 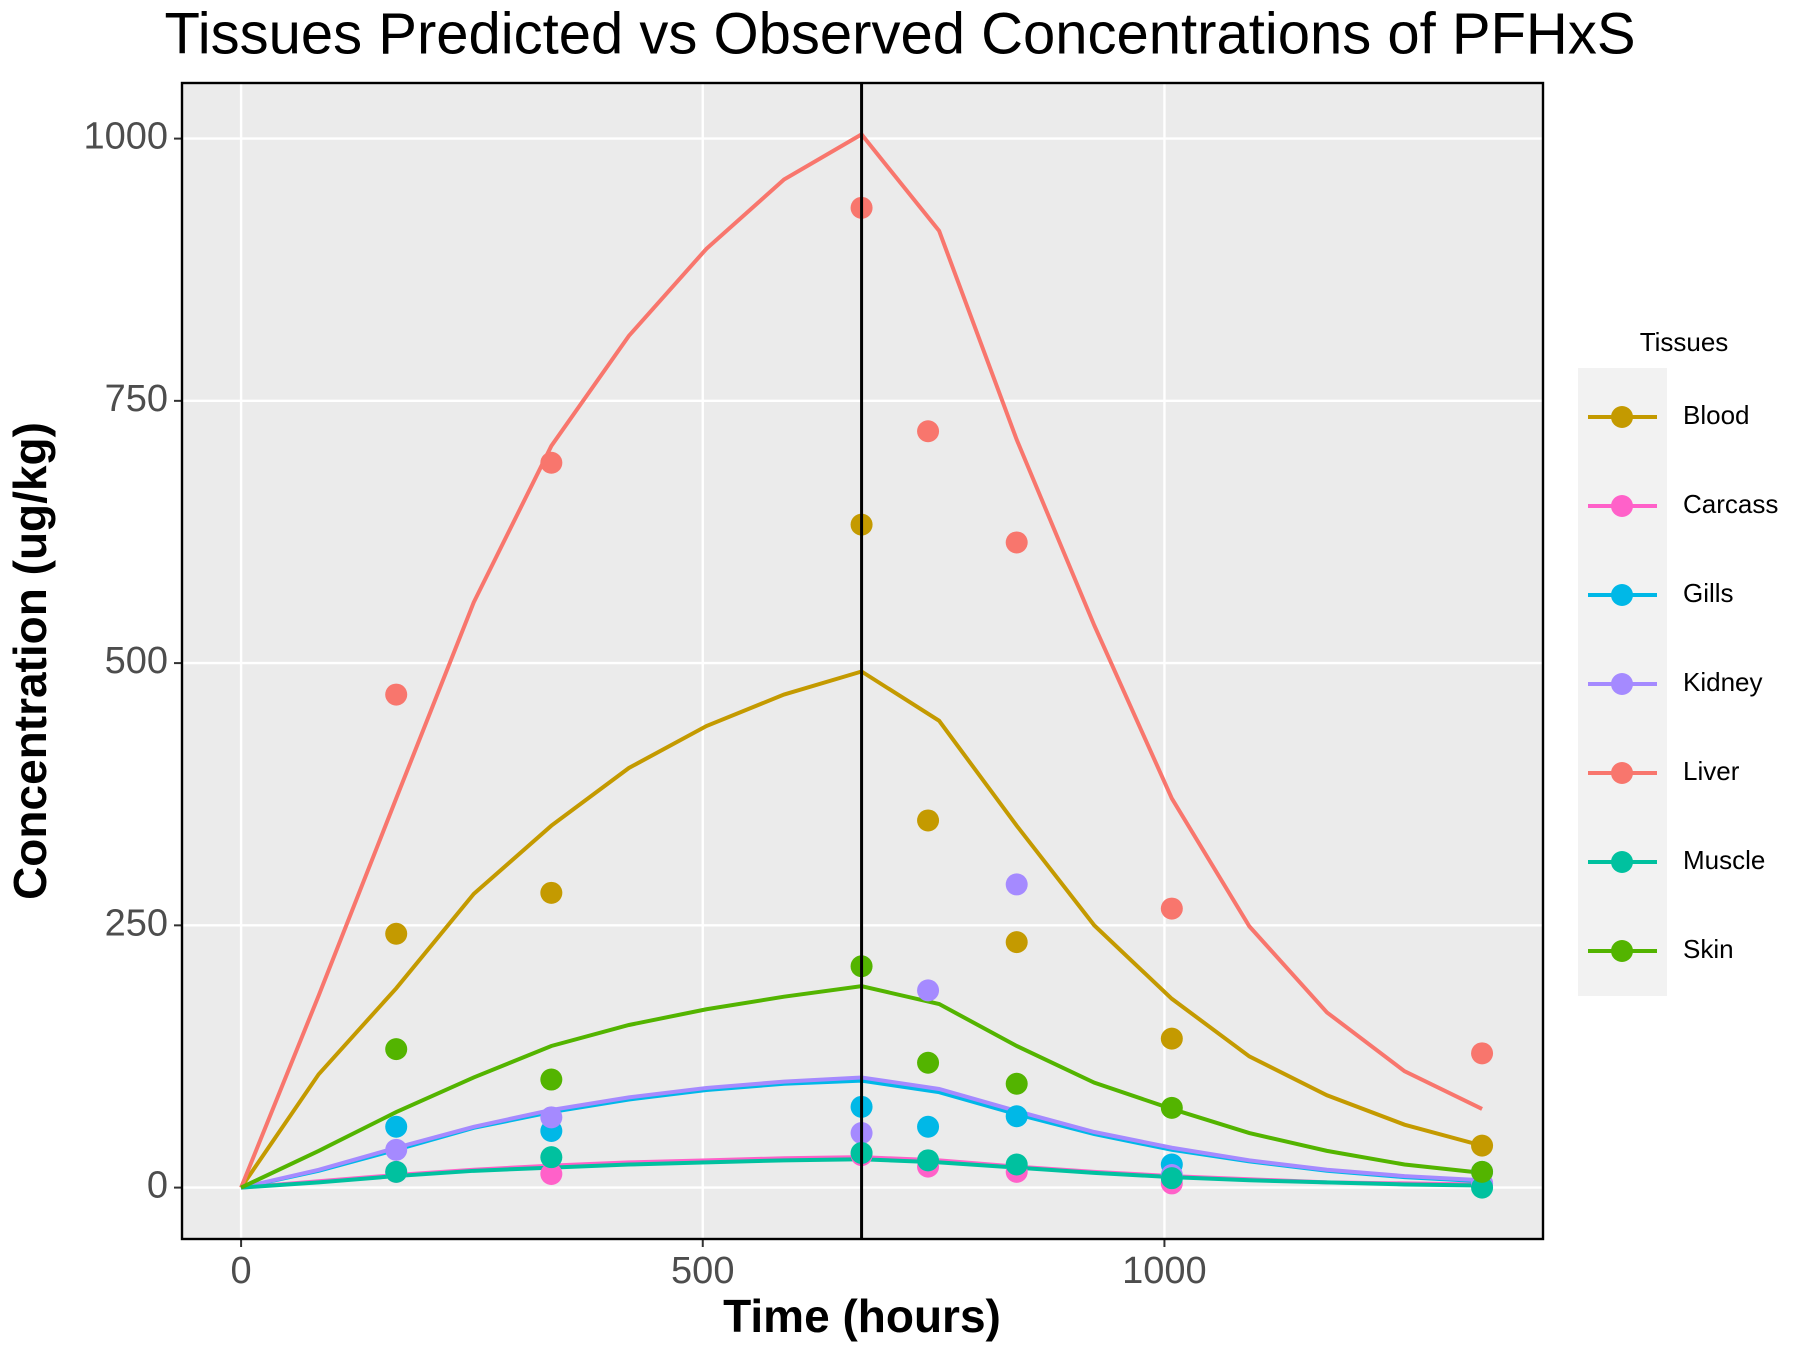 What do you see at coordinates (241, 1271) in the screenshot?
I see `x-tick-label: 0` at bounding box center [241, 1271].